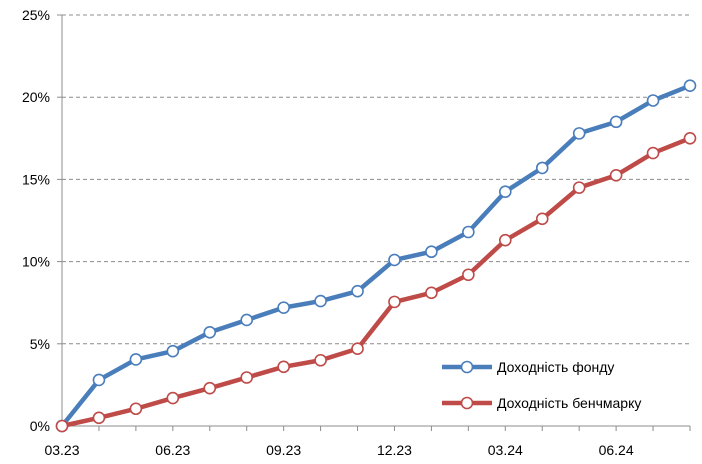  What do you see at coordinates (555, 367) in the screenshot?
I see `legend-label-0: Доходність фонду` at bounding box center [555, 367].